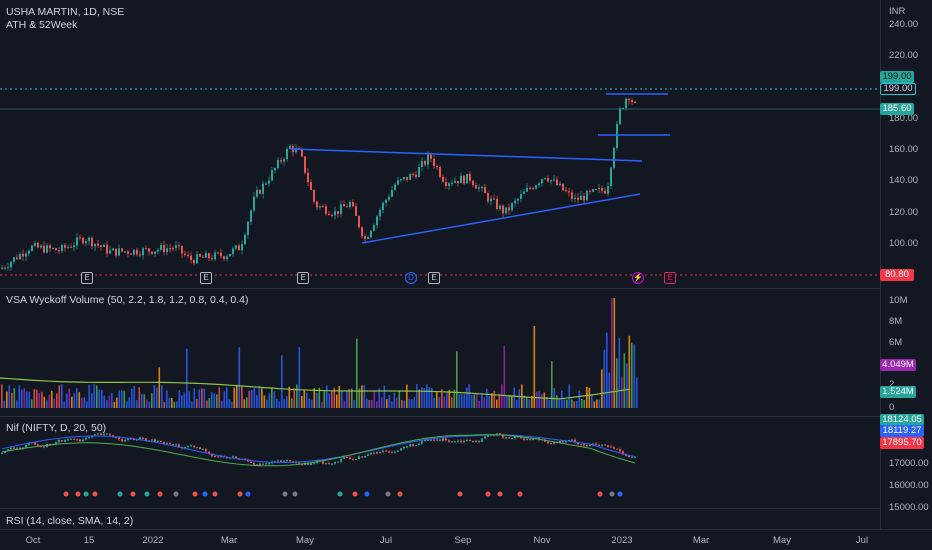  I want to click on pane-separator-nifty, so click(440, 416).